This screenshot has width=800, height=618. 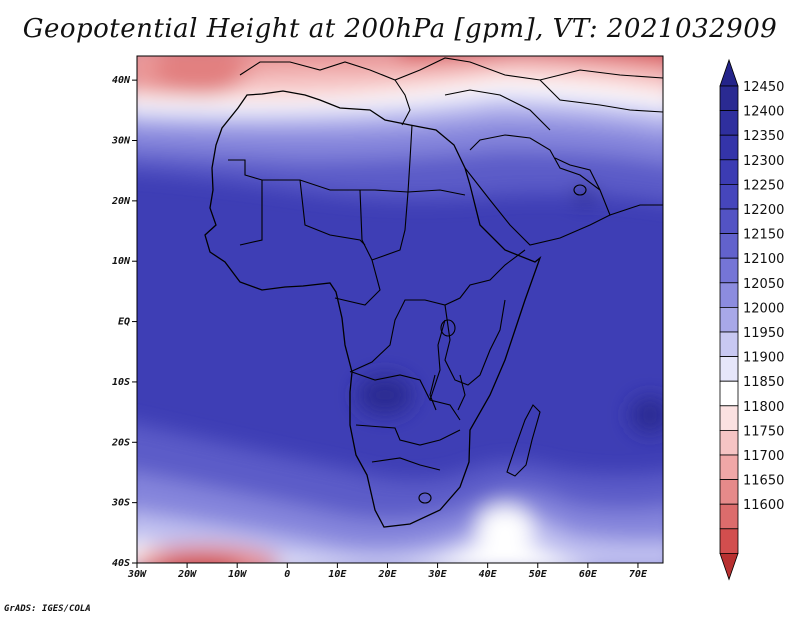 What do you see at coordinates (763, 210) in the screenshot?
I see `colorbar-label: 12200` at bounding box center [763, 210].